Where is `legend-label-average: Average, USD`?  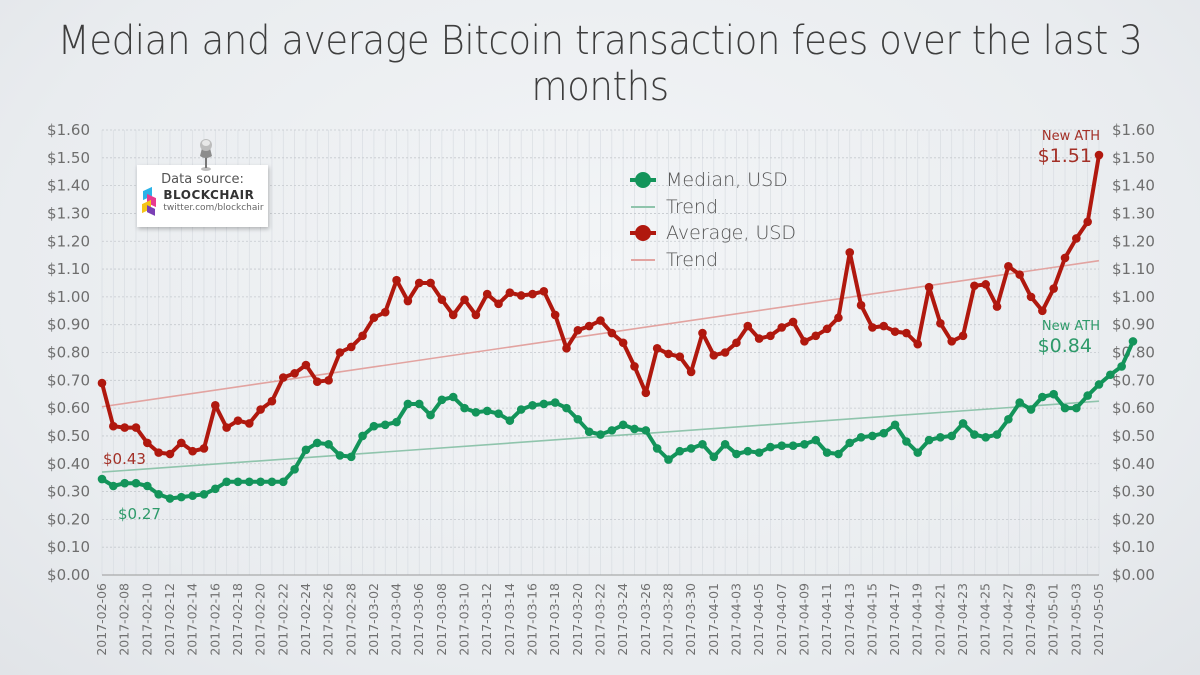 legend-label-average: Average, USD is located at coordinates (731, 233).